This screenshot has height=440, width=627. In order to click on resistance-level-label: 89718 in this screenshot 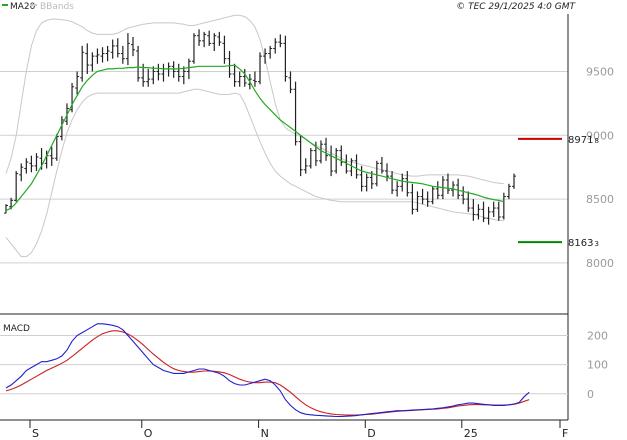, I will do `click(583, 140)`.